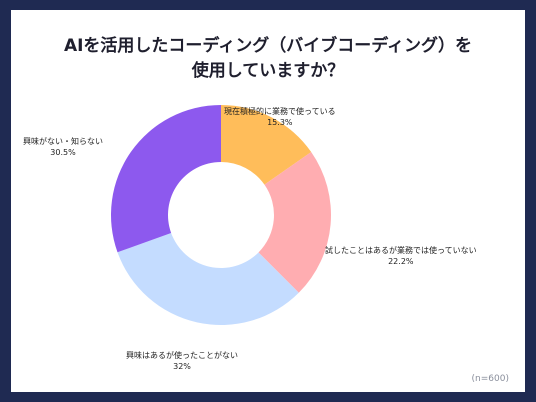 The height and width of the screenshot is (402, 536). What do you see at coordinates (63, 147) in the screenshot?
I see `slice-label-not-interested: 興味がない・知らない 30.5%` at bounding box center [63, 147].